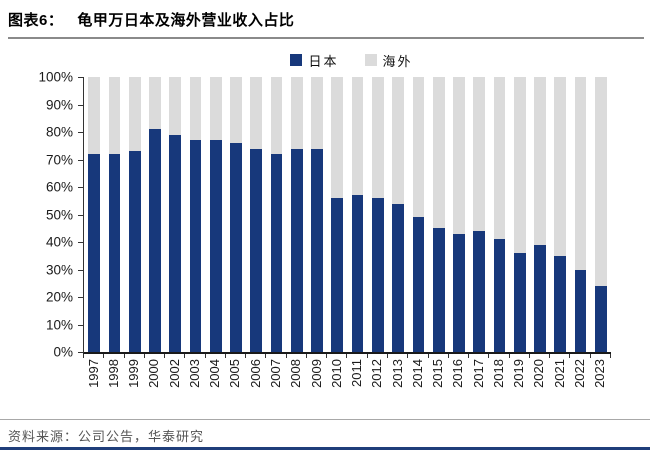  What do you see at coordinates (539, 386) in the screenshot?
I see `x-axis-label-2020: 2020` at bounding box center [539, 386].